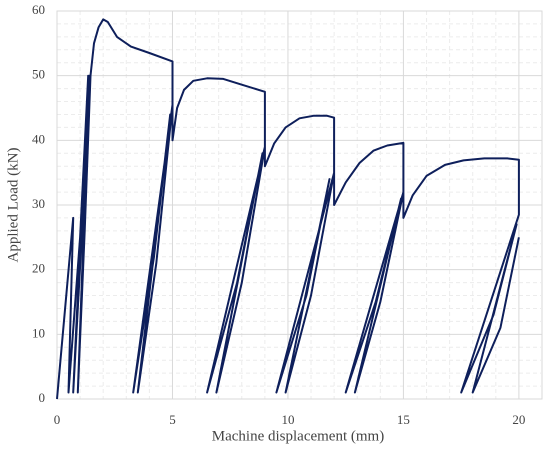  Describe the element at coordinates (518, 419) in the screenshot. I see `x-tick-label: 20` at that location.